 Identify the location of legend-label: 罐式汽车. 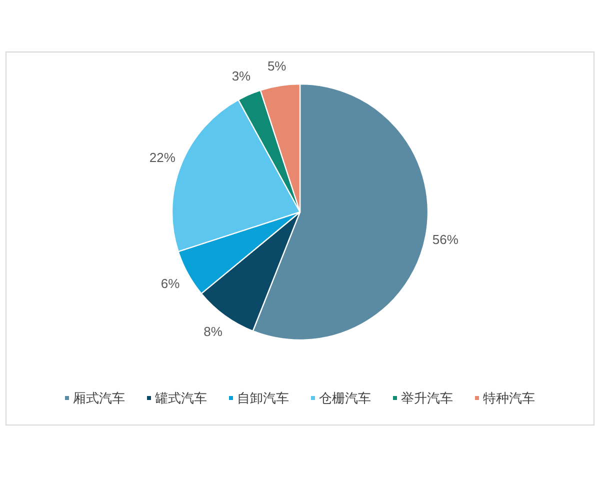
(181, 398).